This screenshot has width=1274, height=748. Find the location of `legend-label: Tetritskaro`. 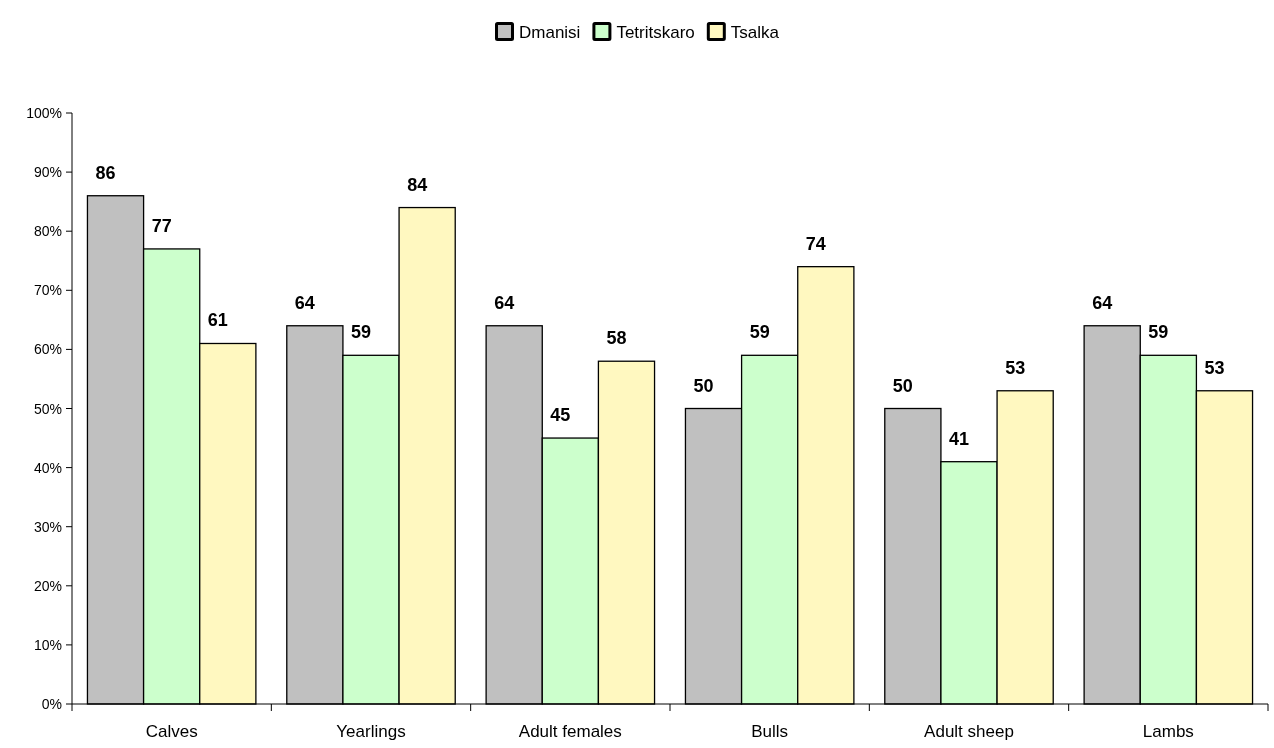

legend-label: Tetritskaro is located at coordinates (655, 32).